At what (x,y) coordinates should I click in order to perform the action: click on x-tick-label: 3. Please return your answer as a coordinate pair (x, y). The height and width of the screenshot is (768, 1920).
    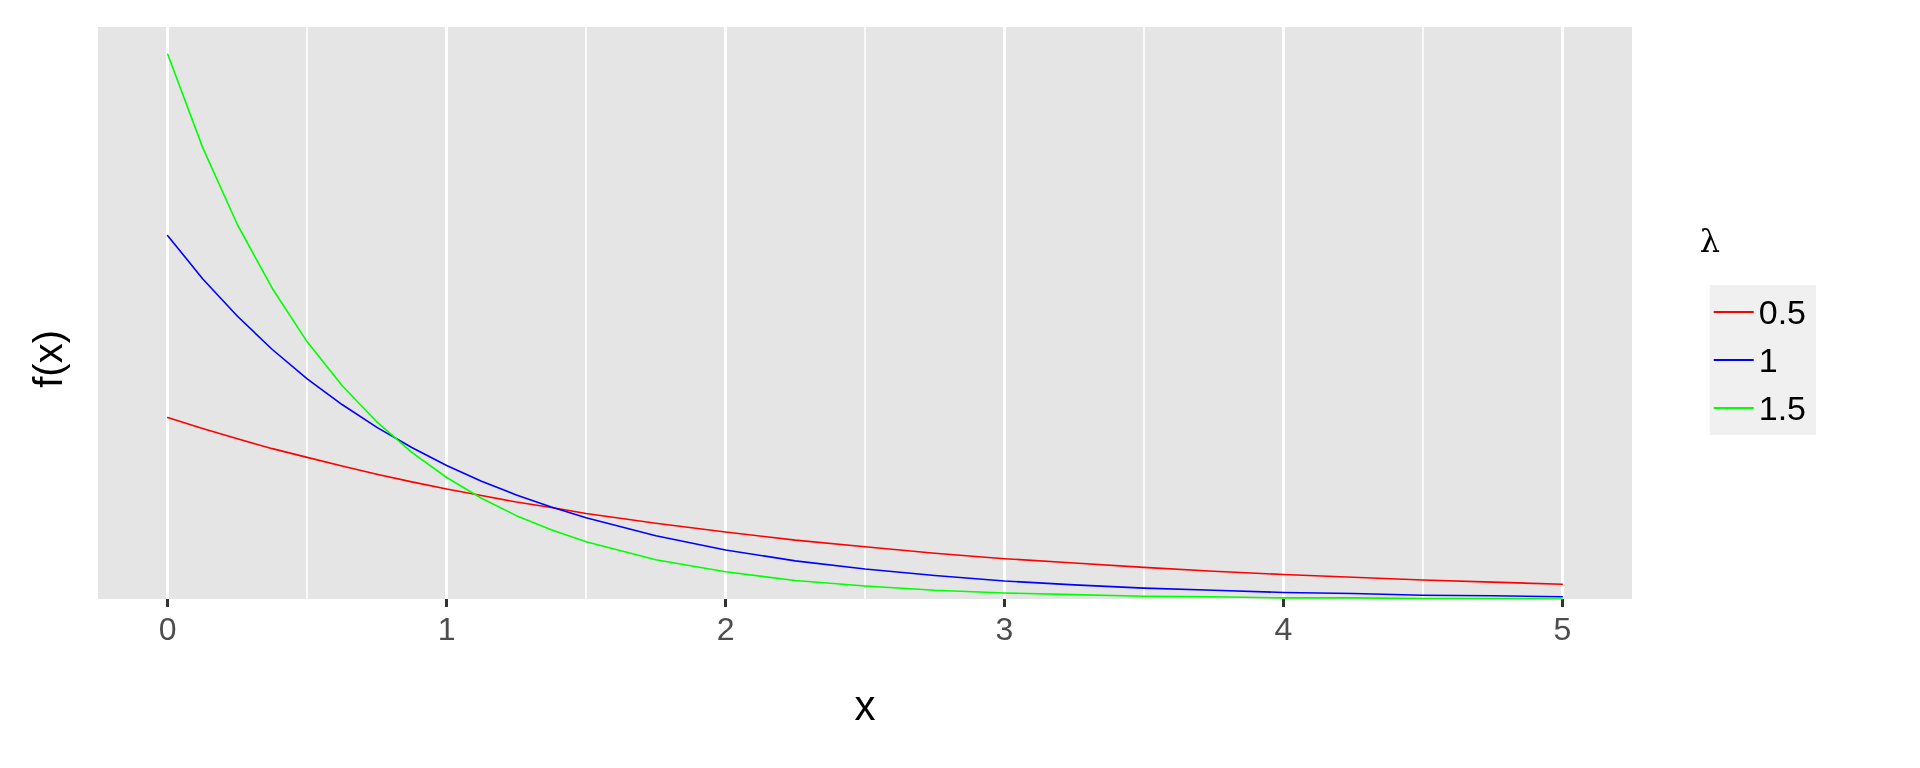
    Looking at the image, I should click on (1004, 629).